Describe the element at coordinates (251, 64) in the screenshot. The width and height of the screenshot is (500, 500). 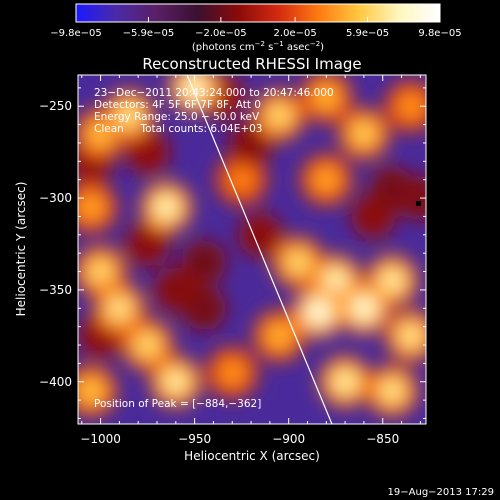
I see `chart-title: Reconstructed RHESSI Image` at that location.